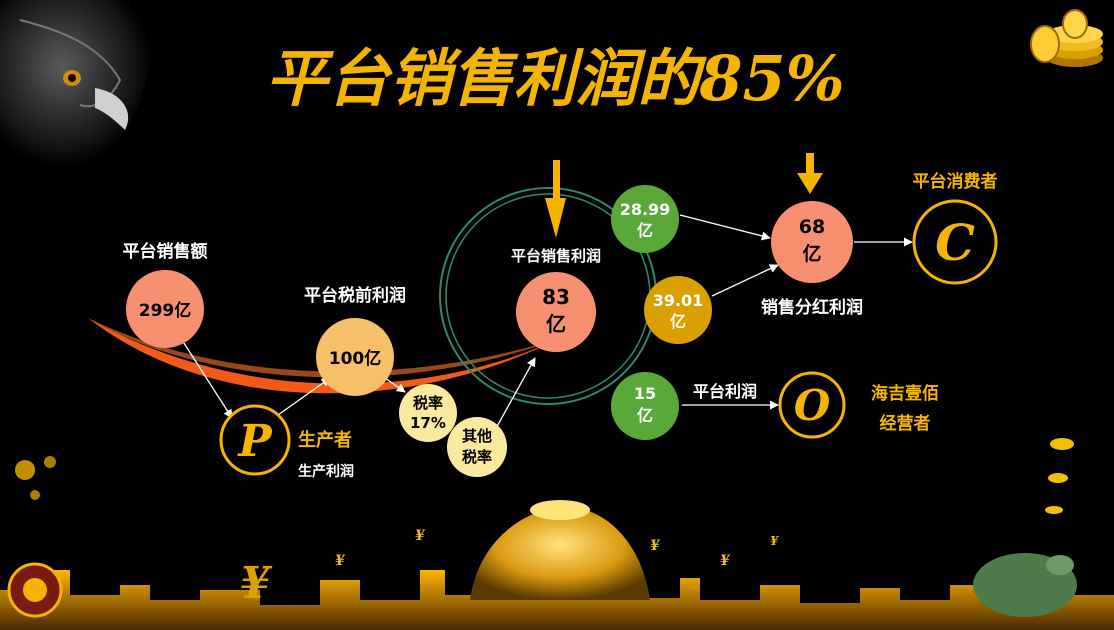 This screenshot has height=630, width=1114. I want to click on piggy-bank-illustration, so click(1025, 527).